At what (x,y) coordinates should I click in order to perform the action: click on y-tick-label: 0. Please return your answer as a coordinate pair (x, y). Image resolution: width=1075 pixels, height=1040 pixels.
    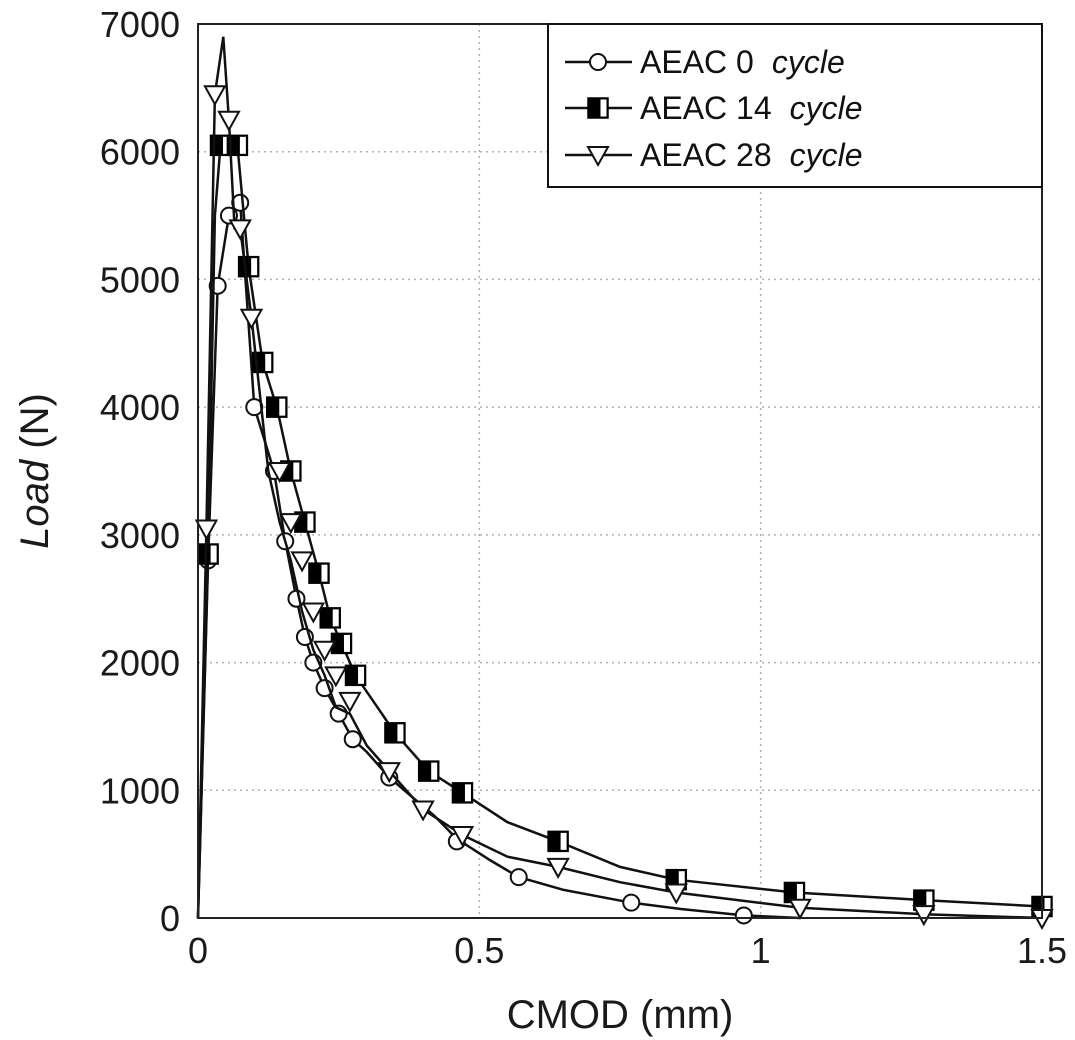
    Looking at the image, I should click on (170, 918).